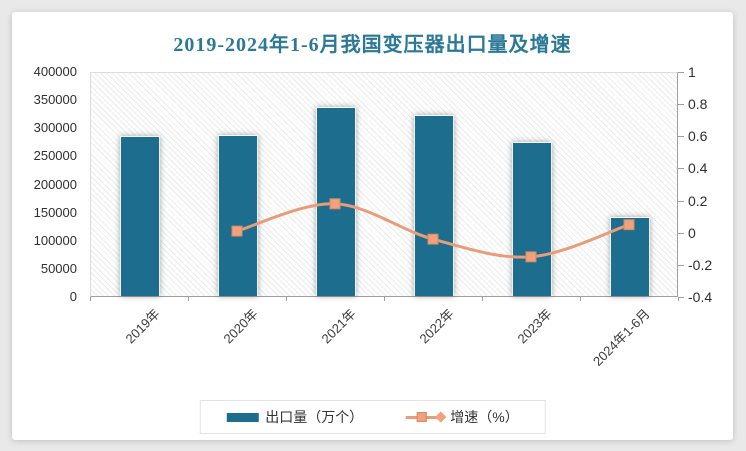  I want to click on legend-item-growth-rate: 增速（%）, so click(462, 417).